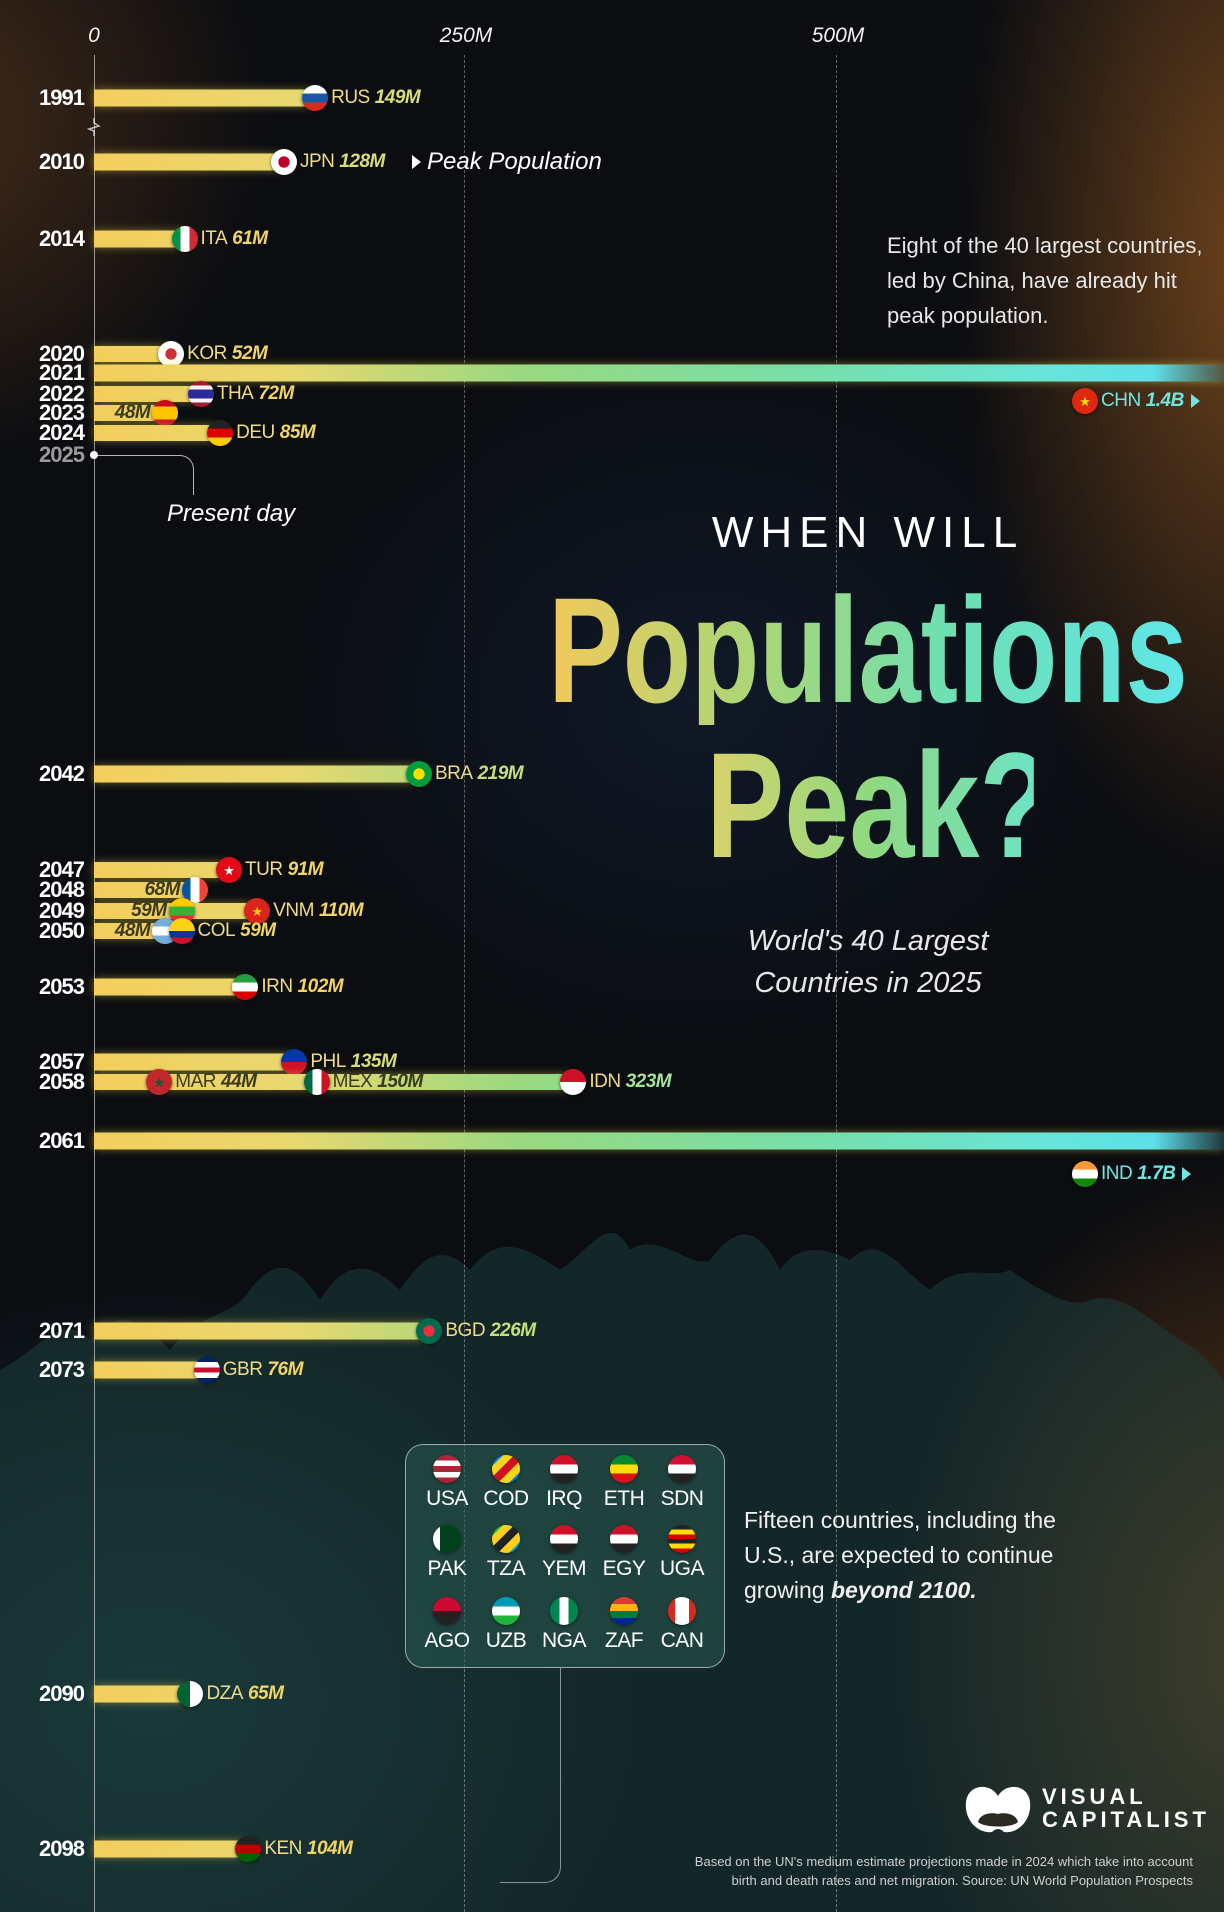 The width and height of the screenshot is (1224, 1912). I want to click on subtitle-line: World's 40 Largest, so click(868, 941).